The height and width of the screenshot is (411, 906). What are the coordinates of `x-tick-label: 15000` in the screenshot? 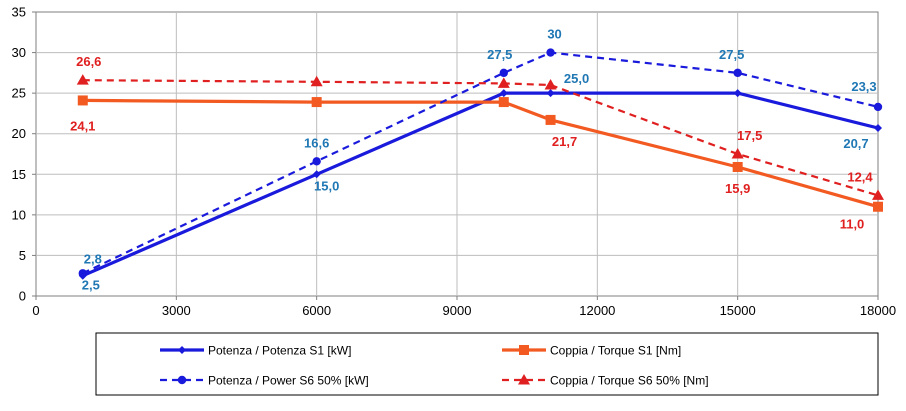 It's located at (738, 310).